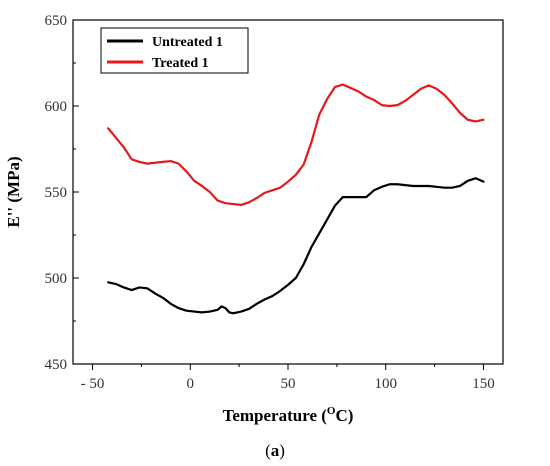 This screenshot has width=550, height=466. I want to click on legend: Untreated 1 Treated 1, so click(174, 50).